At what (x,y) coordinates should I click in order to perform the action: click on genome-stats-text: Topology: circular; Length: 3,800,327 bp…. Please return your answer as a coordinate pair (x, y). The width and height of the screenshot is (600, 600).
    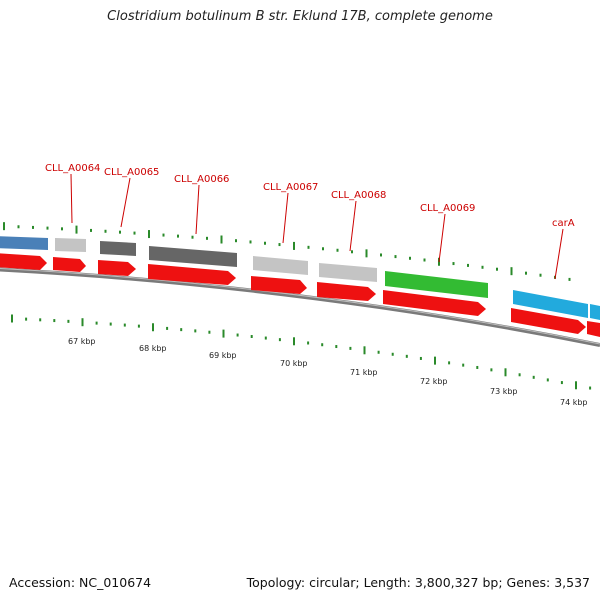
    Looking at the image, I should click on (418, 582).